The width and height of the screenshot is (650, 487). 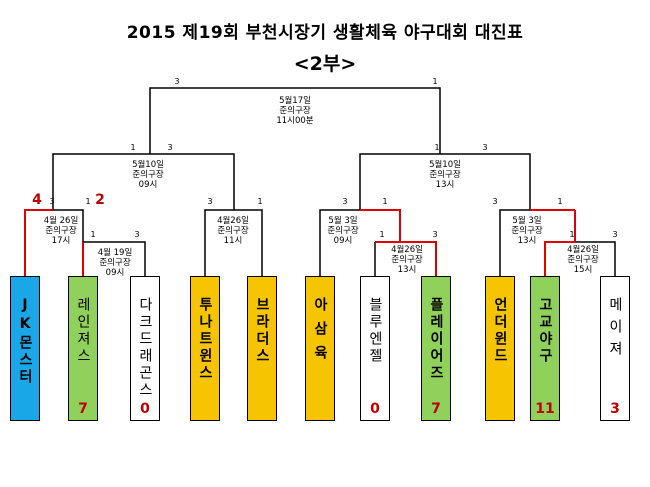 I want to click on team-box-jk-monster: JK몬스터, so click(x=25, y=348).